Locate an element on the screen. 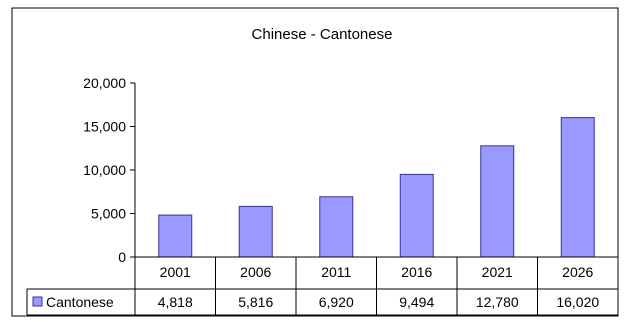 This screenshot has width=629, height=322. data-label: 12,780 is located at coordinates (497, 302).